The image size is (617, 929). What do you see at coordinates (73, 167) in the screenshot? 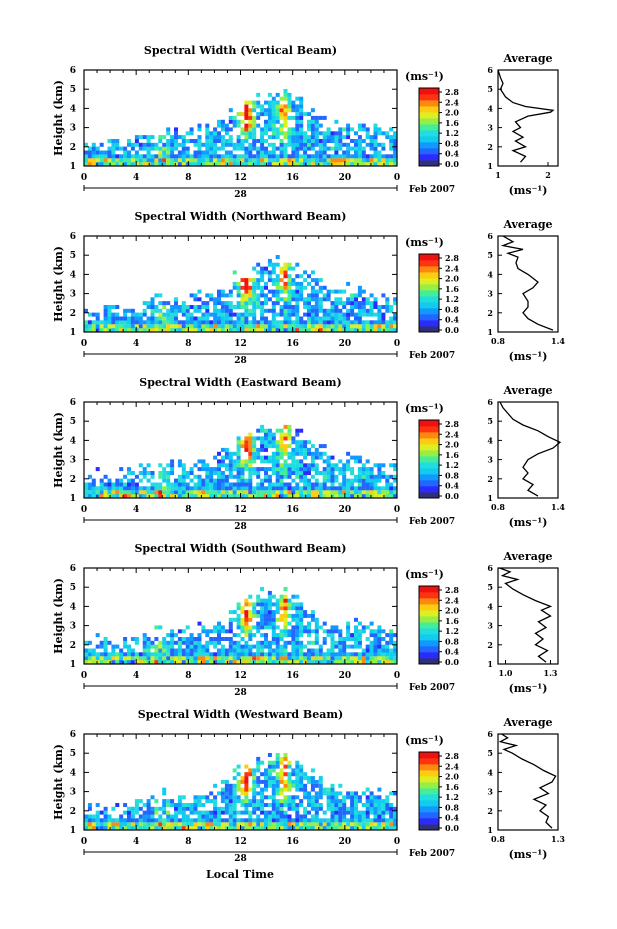
I see `y-tick-label: 1` at bounding box center [73, 167].